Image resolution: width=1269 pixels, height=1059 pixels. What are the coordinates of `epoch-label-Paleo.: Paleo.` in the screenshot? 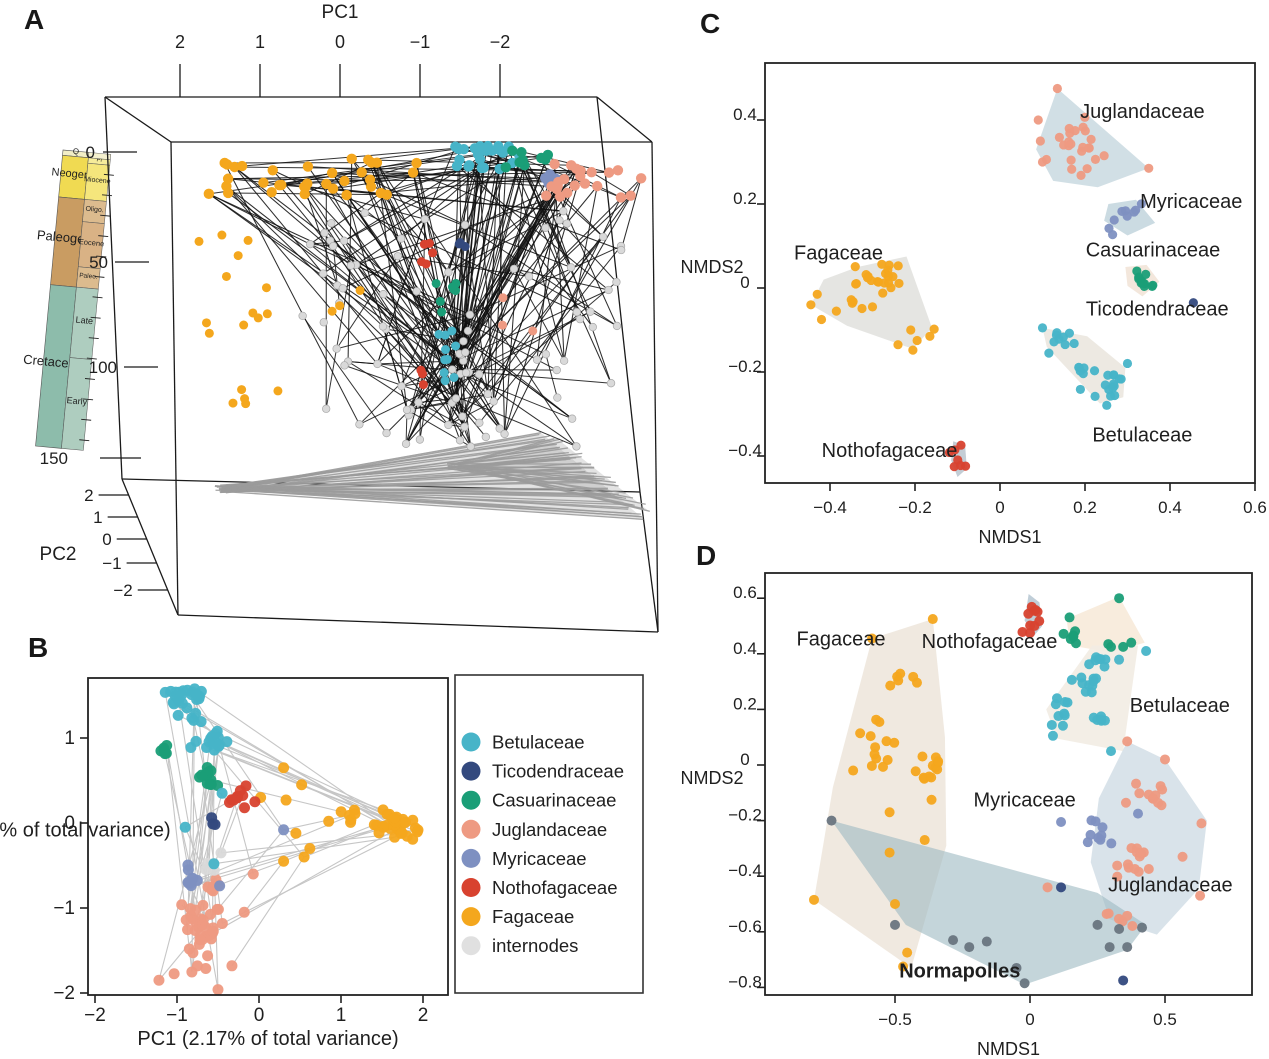 It's located at (88, 276).